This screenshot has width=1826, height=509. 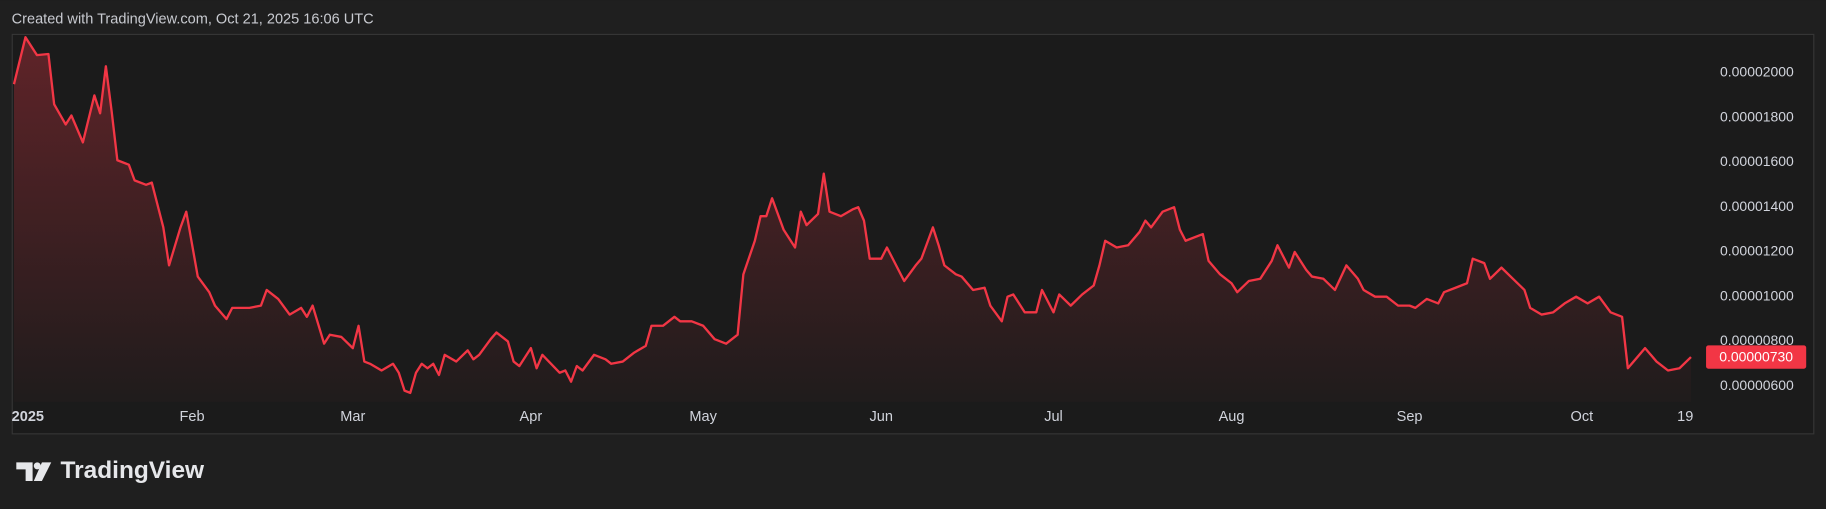 What do you see at coordinates (703, 417) in the screenshot?
I see `x-tick-label: May` at bounding box center [703, 417].